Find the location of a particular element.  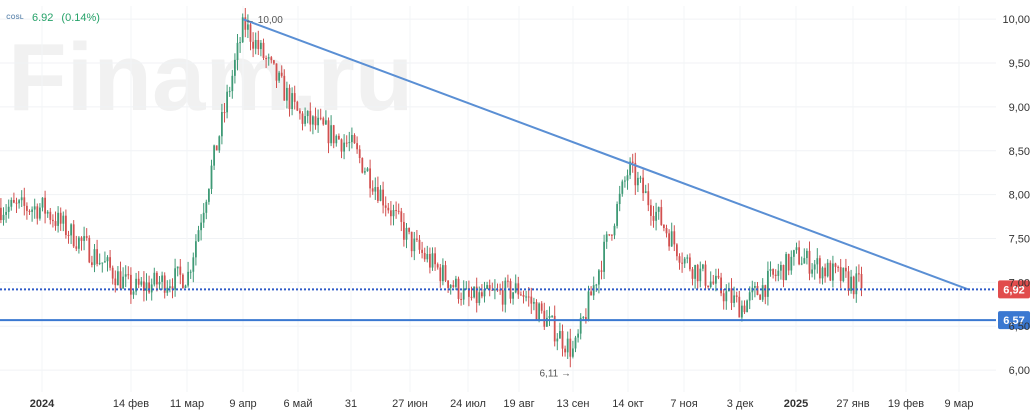

x-tick-label: 14 фев is located at coordinates (131, 404).